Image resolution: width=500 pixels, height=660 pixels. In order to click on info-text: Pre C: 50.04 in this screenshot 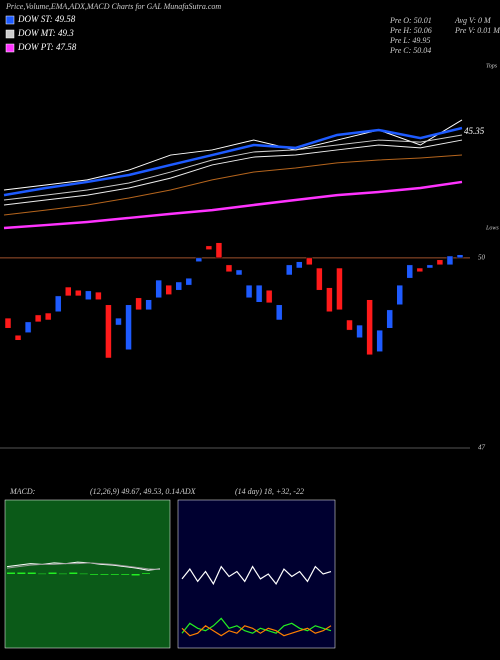, I will do `click(410, 50)`.